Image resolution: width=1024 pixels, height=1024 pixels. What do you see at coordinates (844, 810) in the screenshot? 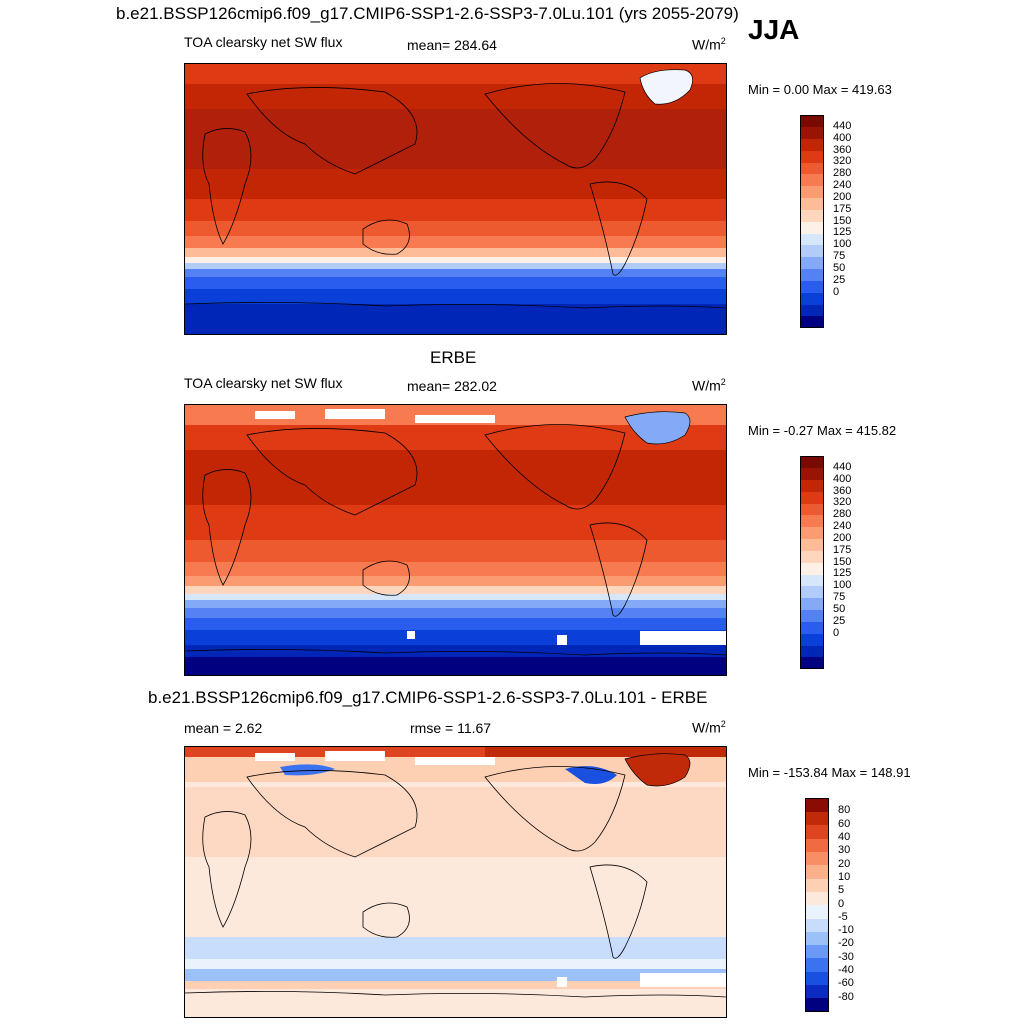
I see `colorbar-tick-label: 80` at bounding box center [844, 810].